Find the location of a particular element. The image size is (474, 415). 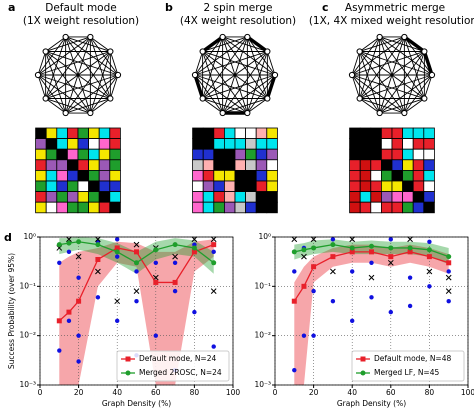

panel-subtitle: (1X, 4X mixed weight resolution) is located at coordinates (391, 21).